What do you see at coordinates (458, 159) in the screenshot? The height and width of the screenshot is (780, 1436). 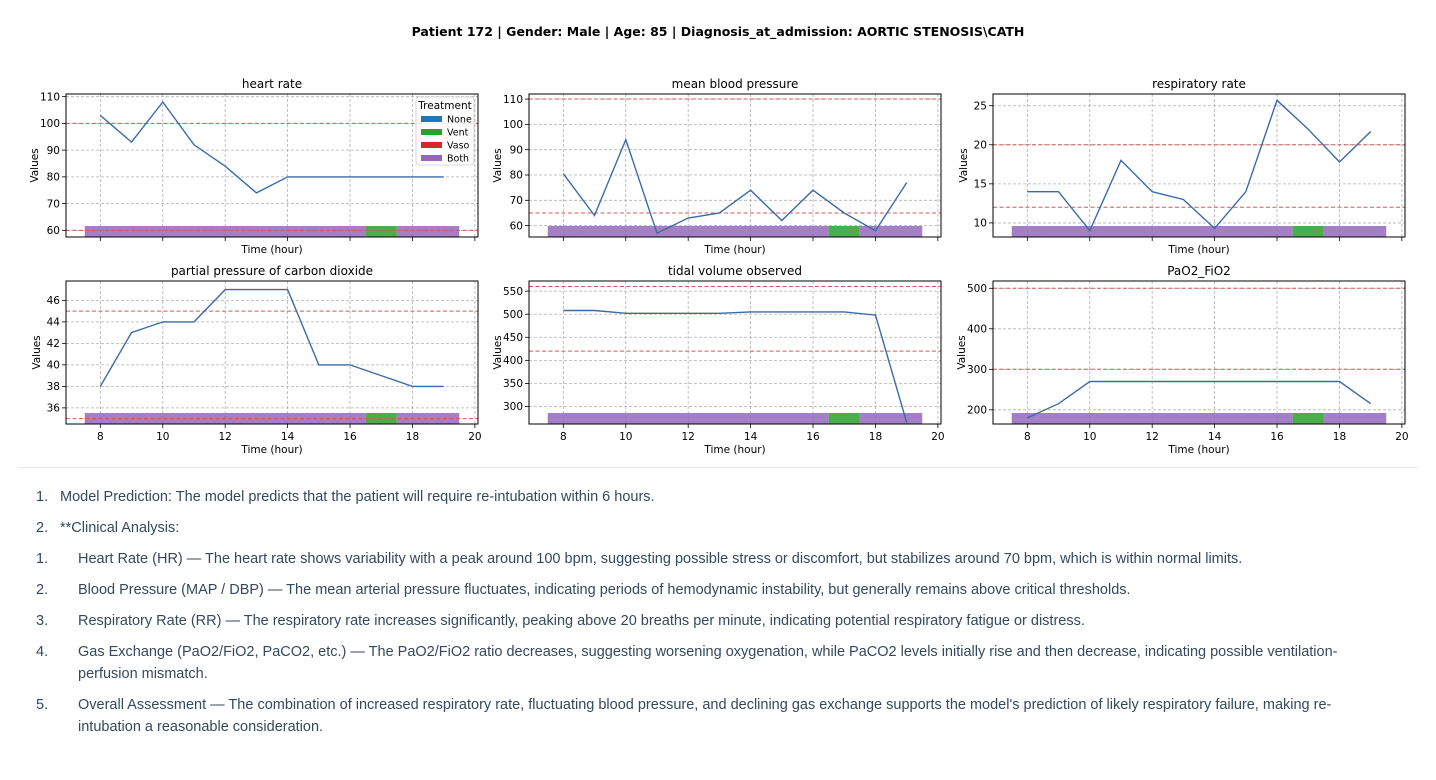 I see `legend-label: Both` at bounding box center [458, 159].